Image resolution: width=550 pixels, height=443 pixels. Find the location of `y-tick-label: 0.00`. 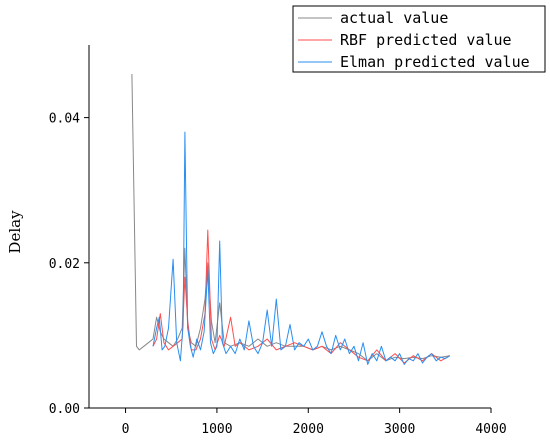

y-tick-label: 0.00 is located at coordinates (64, 409).